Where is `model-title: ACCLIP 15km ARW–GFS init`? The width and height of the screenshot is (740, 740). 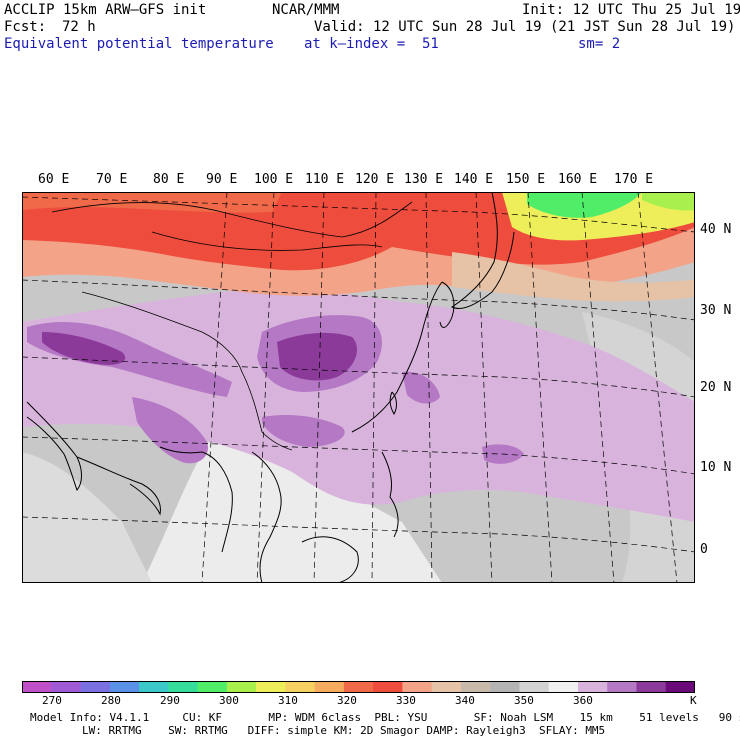
model-title: ACCLIP 15km ARW–GFS init is located at coordinates (105, 10).